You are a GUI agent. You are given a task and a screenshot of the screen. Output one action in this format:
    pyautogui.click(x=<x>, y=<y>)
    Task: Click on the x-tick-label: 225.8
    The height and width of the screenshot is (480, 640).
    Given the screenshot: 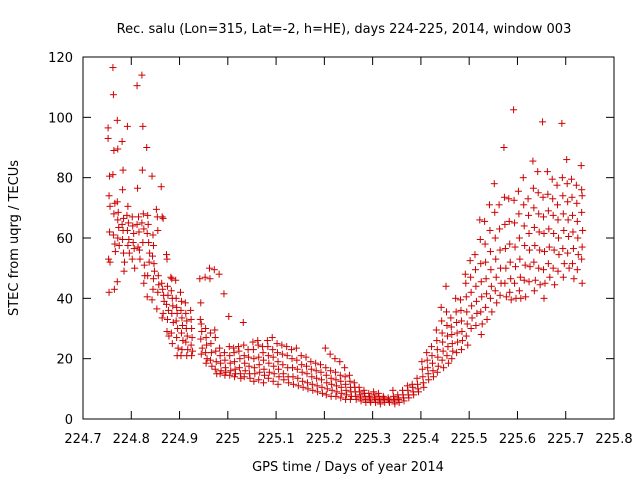 What is the action you would take?
    pyautogui.click(x=613, y=439)
    